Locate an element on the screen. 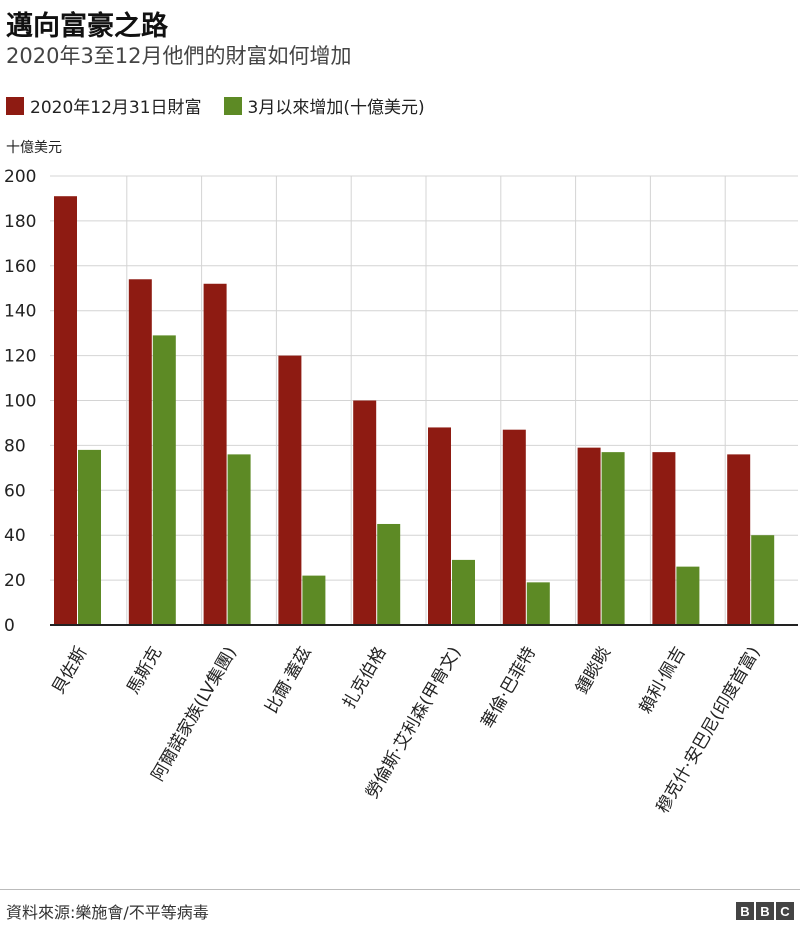 This screenshot has height=929, width=800. x-tick-label: 比爾·蓋茲 is located at coordinates (289, 681).